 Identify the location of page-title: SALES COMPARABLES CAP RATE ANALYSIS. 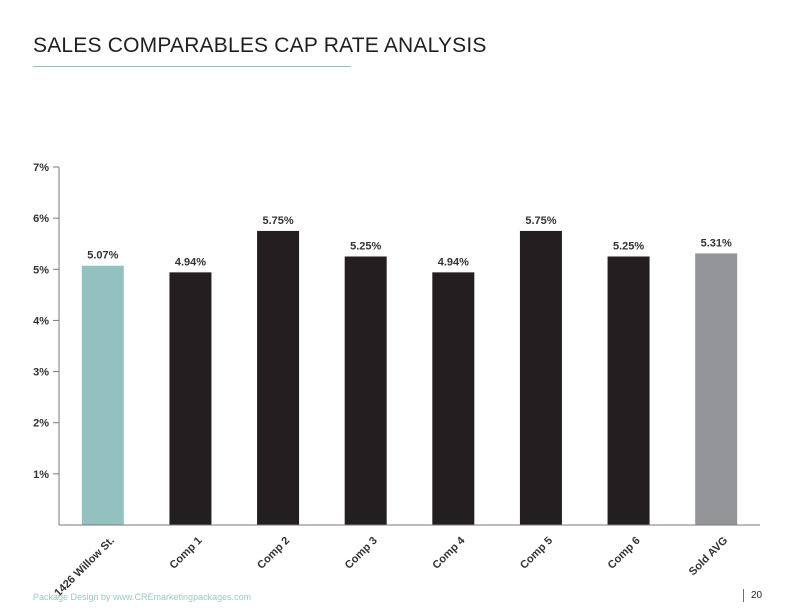
(260, 45).